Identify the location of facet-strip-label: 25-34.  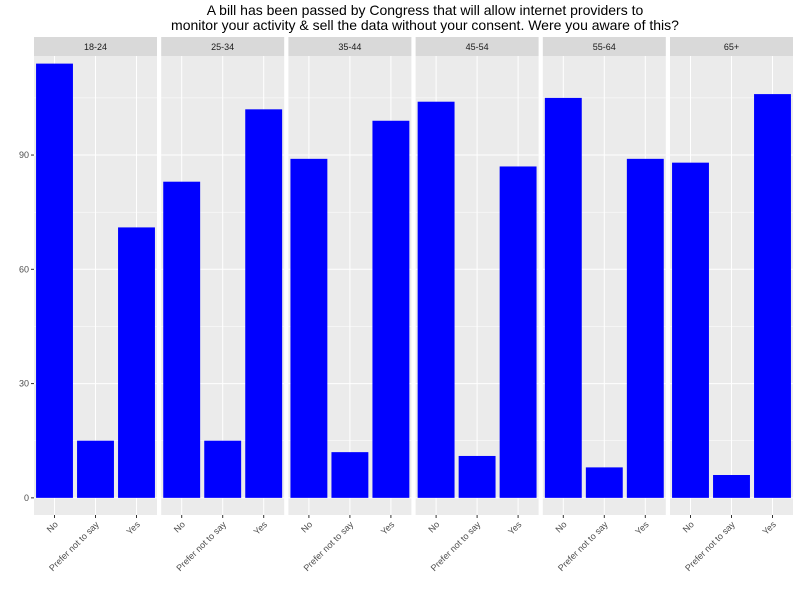
(222, 47).